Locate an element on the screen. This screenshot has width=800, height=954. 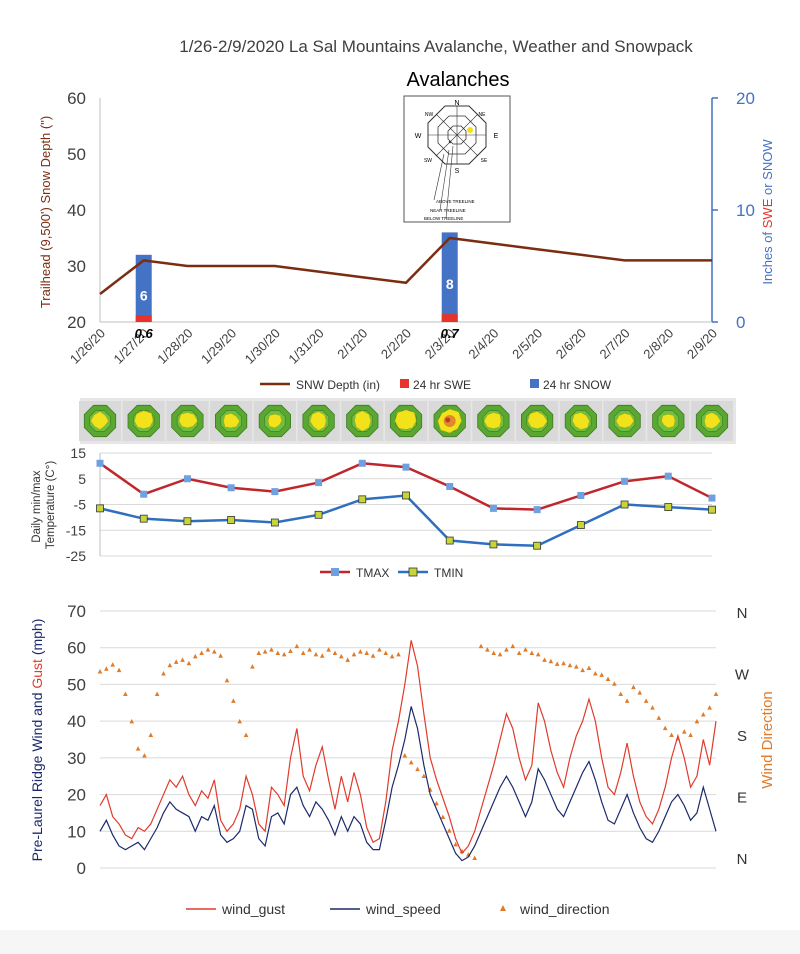
legend-wind-speed-label: wind_speed is located at coordinates (403, 909).